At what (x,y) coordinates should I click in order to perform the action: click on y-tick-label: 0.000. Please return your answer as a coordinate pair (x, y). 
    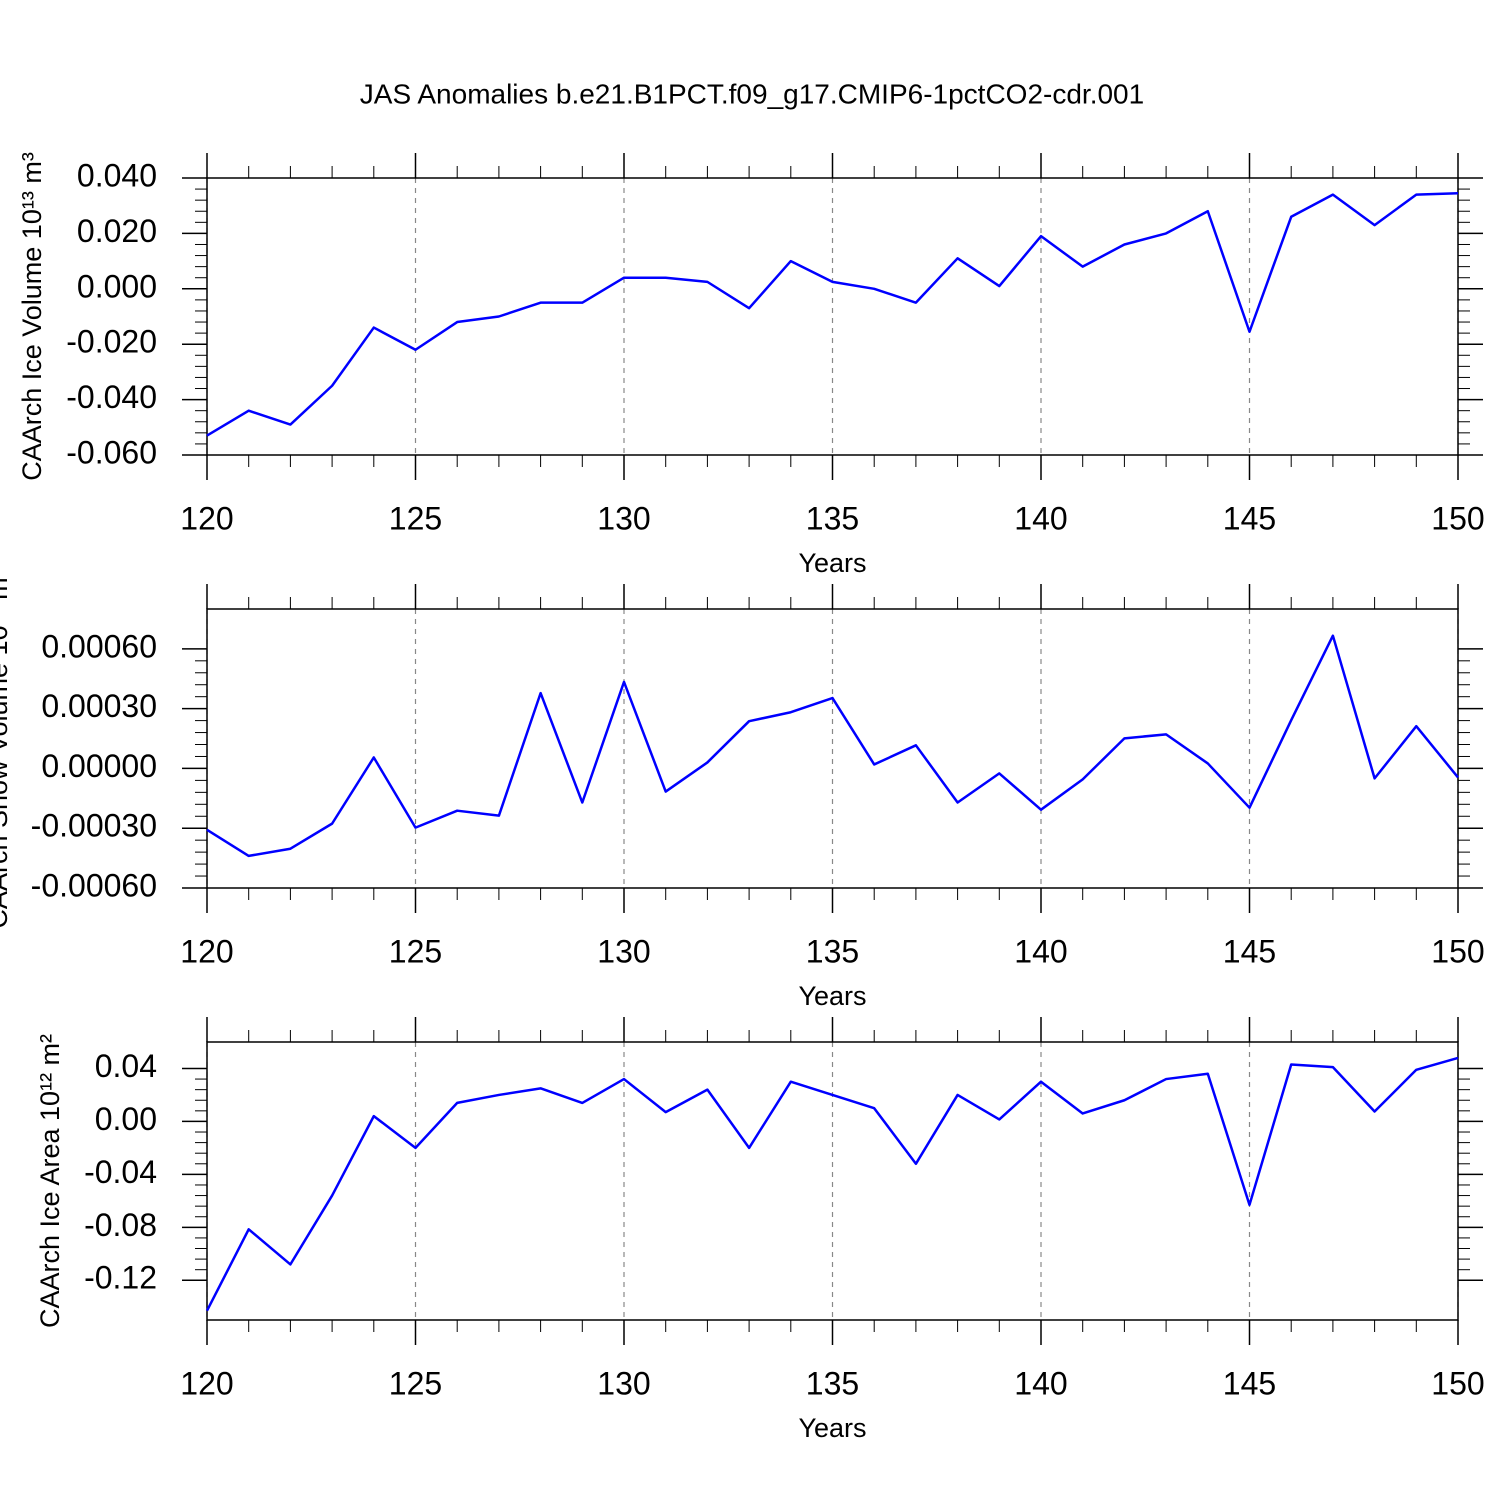
    Looking at the image, I should click on (117, 286).